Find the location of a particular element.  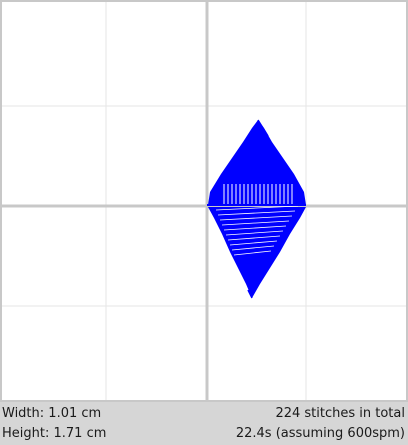

height-value: 1.71 cm is located at coordinates (80, 433).